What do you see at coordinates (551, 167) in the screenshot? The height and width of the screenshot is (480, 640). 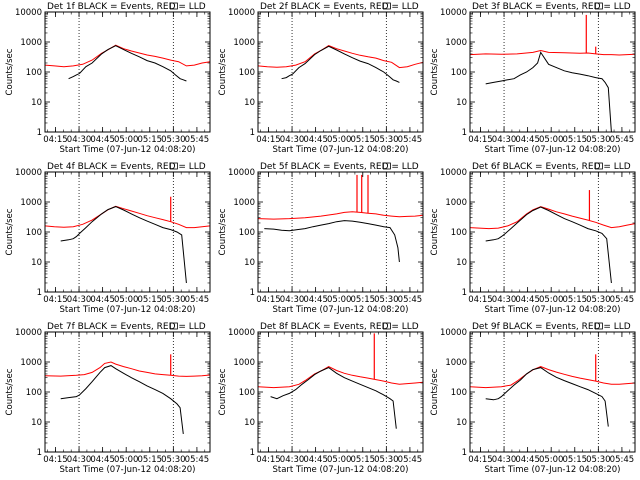 I see `panel-title: Det 6f BLACK = Events, RED = LLD` at bounding box center [551, 167].